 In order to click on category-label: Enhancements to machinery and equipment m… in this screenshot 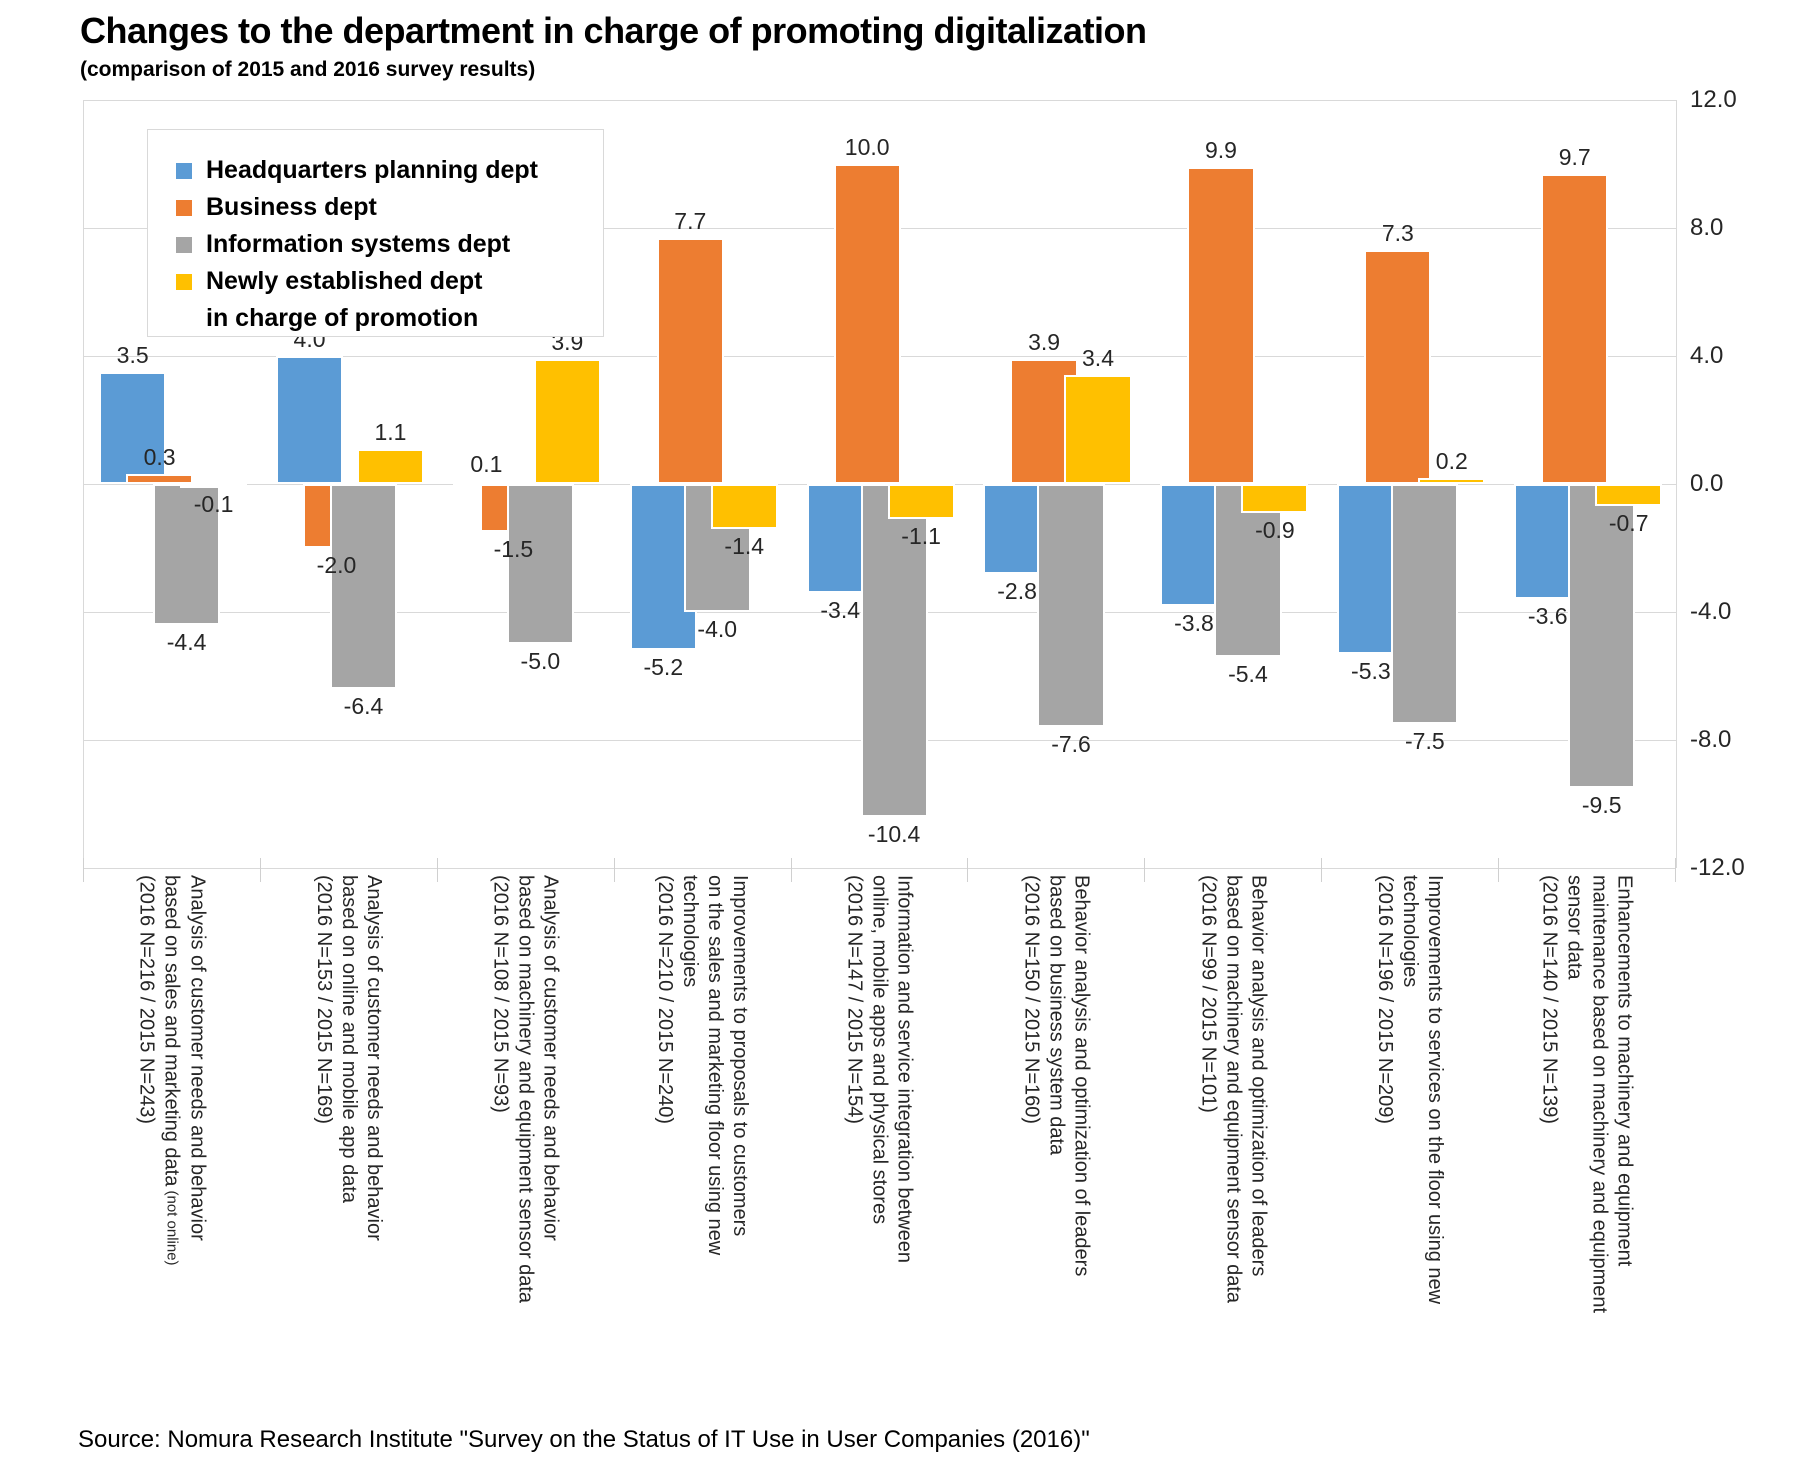, I will do `click(1586, 1167)`.